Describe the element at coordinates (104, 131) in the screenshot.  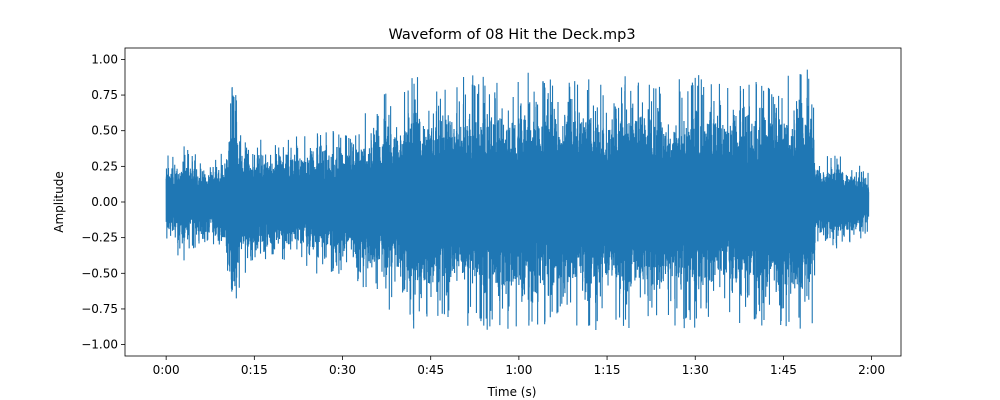
I see `y-tick-label: 0.50` at that location.